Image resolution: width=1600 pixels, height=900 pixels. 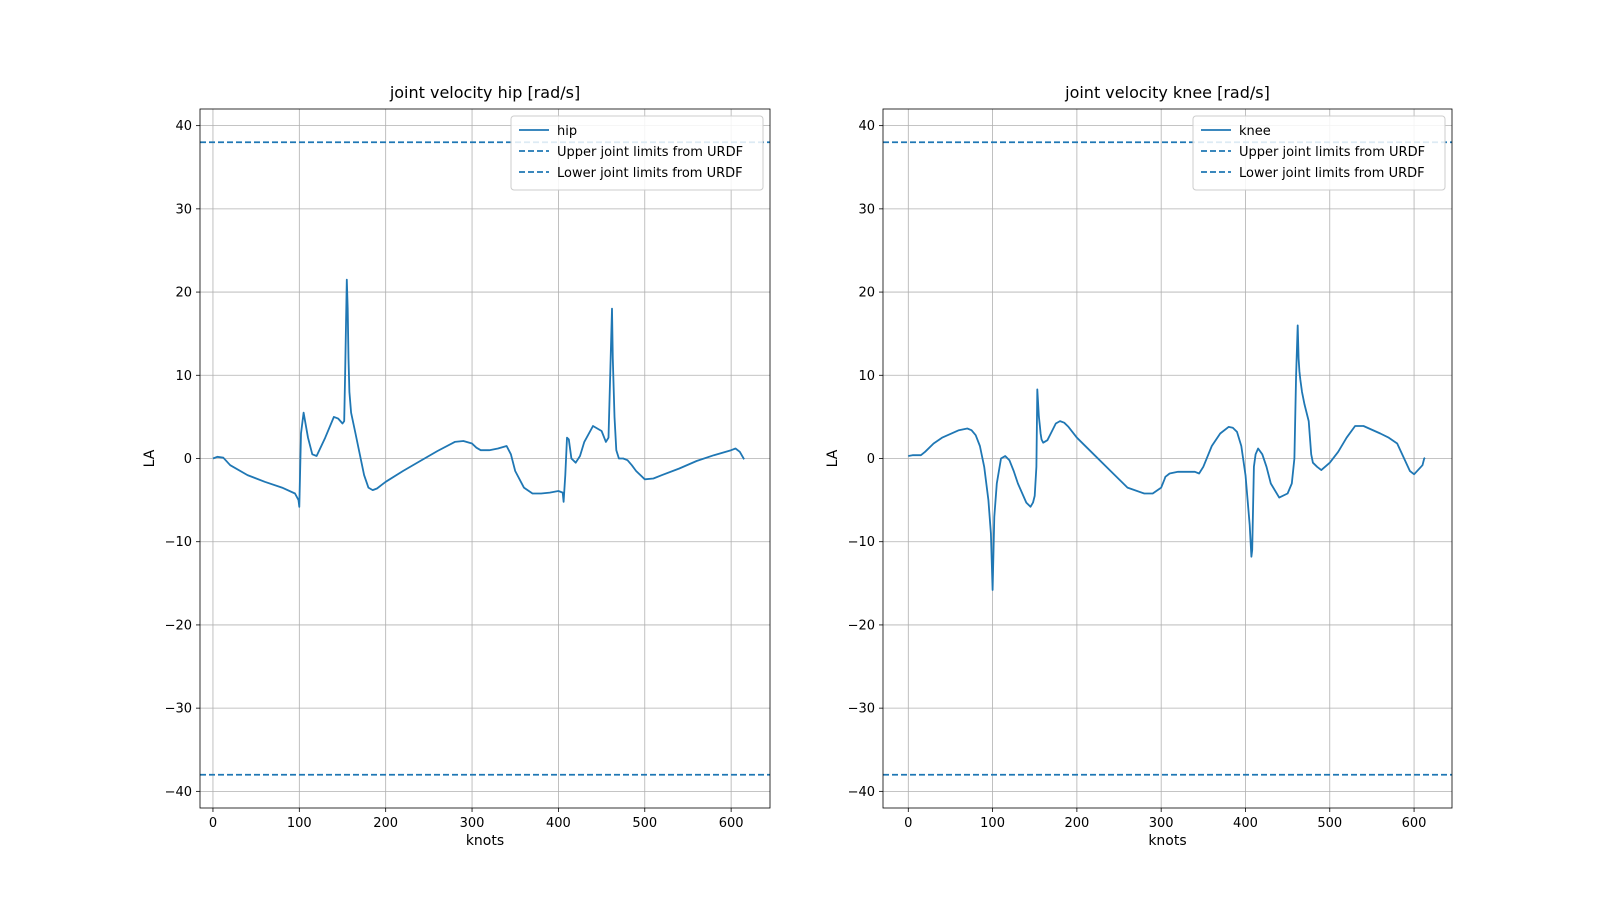 I want to click on chart-title: joint velocity knee [rad/s], so click(x=1167, y=92).